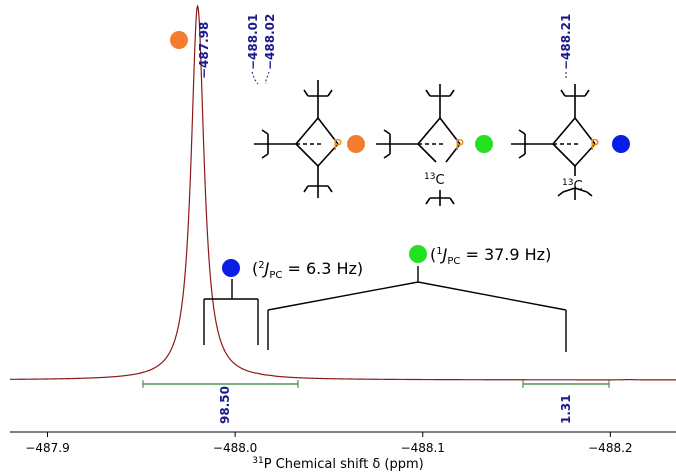 The width and height of the screenshot is (676, 475). I want to click on x-tick-label: −488.1, so click(423, 448).